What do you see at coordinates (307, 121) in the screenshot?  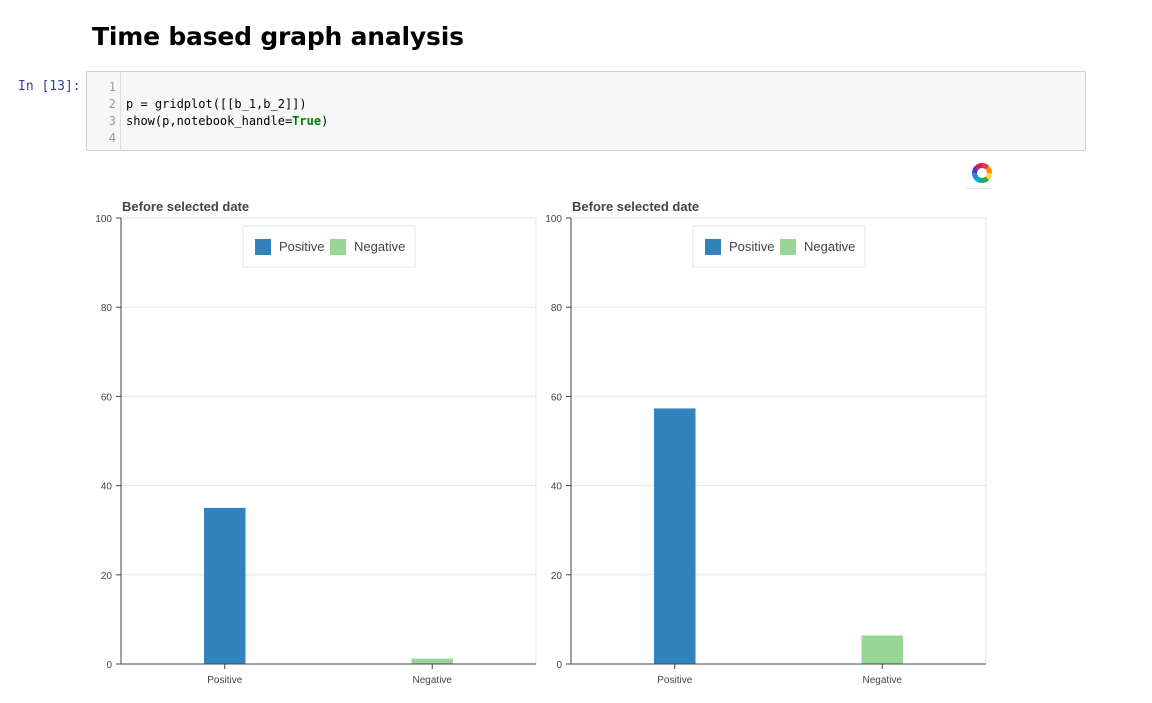 I see `code-keyword: True` at bounding box center [307, 121].